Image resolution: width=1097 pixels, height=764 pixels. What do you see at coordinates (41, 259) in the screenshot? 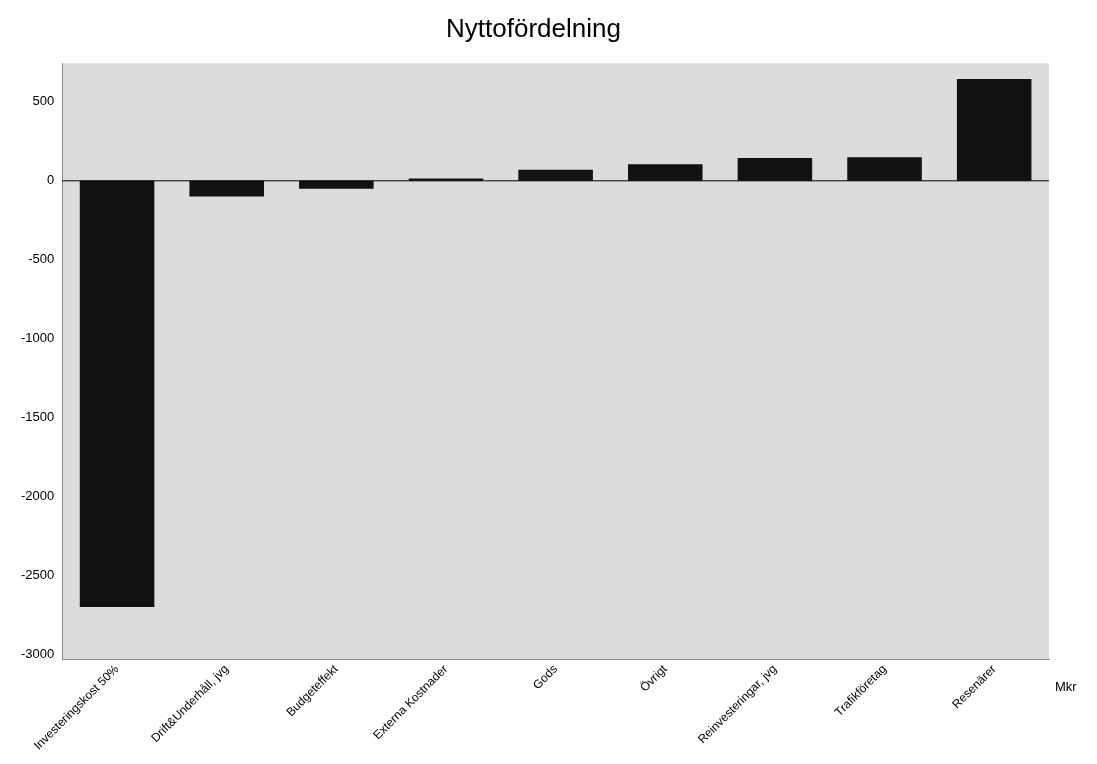
I see `y-tick-label: -500` at bounding box center [41, 259].